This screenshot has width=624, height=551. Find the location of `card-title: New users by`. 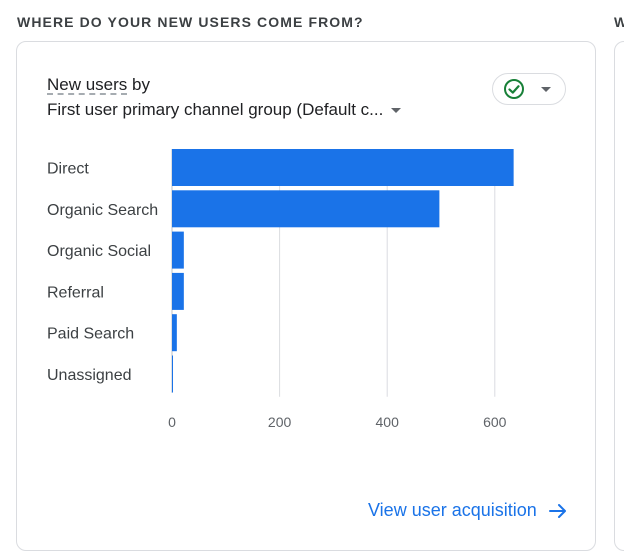

card-title: New users by is located at coordinates (98, 85).